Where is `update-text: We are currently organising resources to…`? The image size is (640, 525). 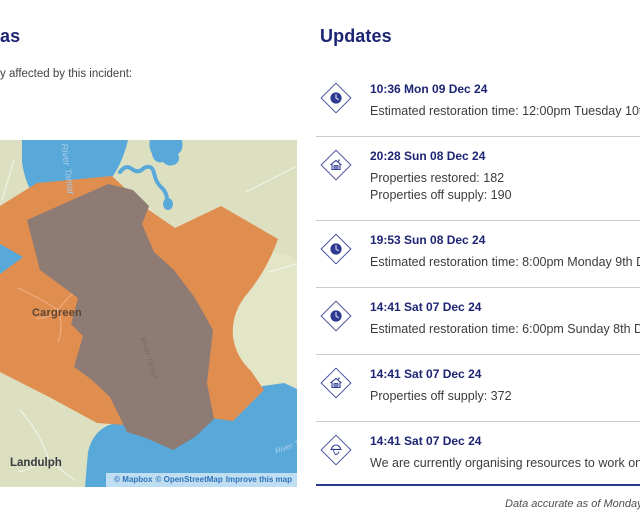
update-text: We are currently organising resources to… is located at coordinates (505, 463).